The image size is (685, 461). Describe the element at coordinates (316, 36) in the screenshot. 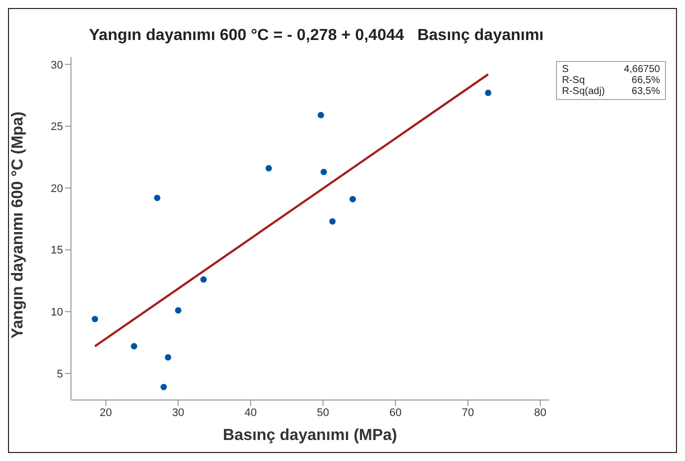

I see `chart-title: Yangın dayanımı 600 °C = - 0,278 + 0,4044 Basınç dayanımı` at that location.